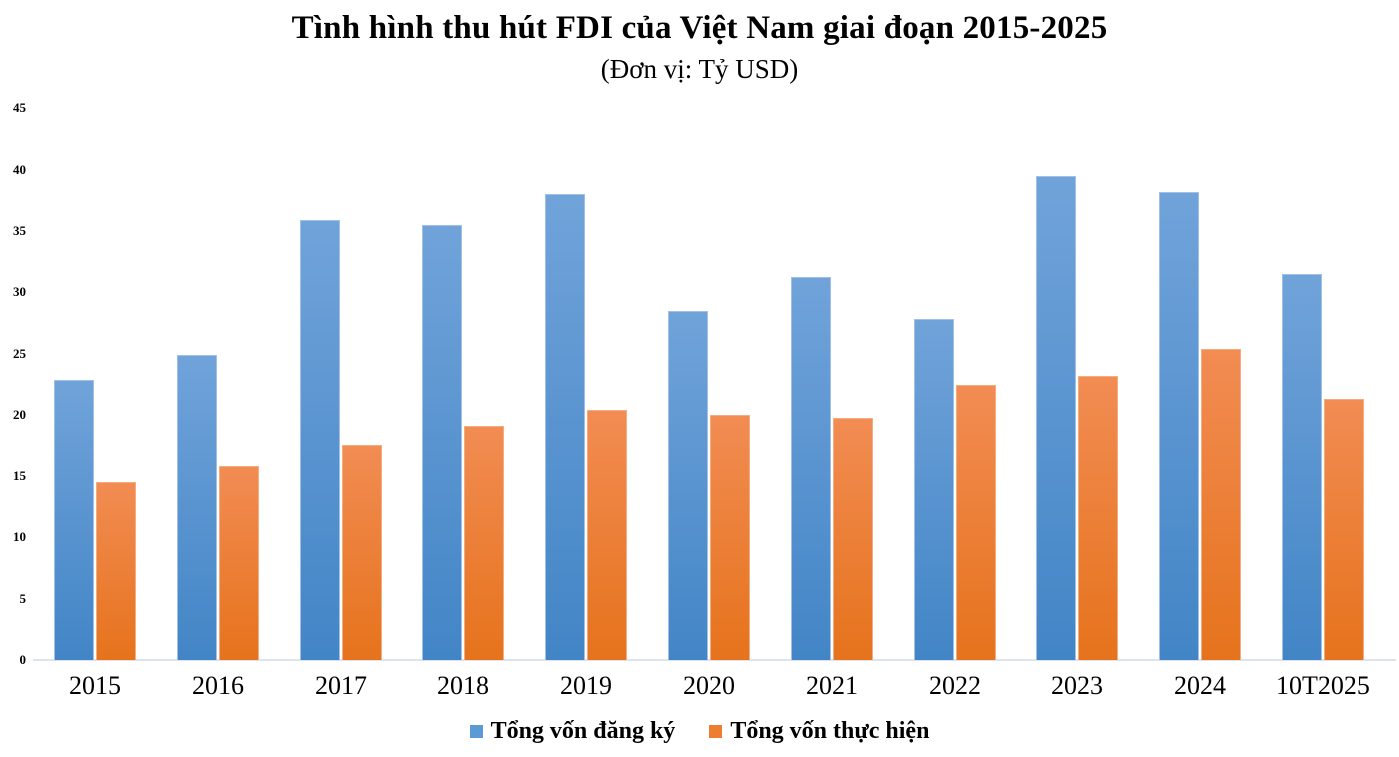  What do you see at coordinates (832, 685) in the screenshot?
I see `x-axis-label: 2021` at bounding box center [832, 685].